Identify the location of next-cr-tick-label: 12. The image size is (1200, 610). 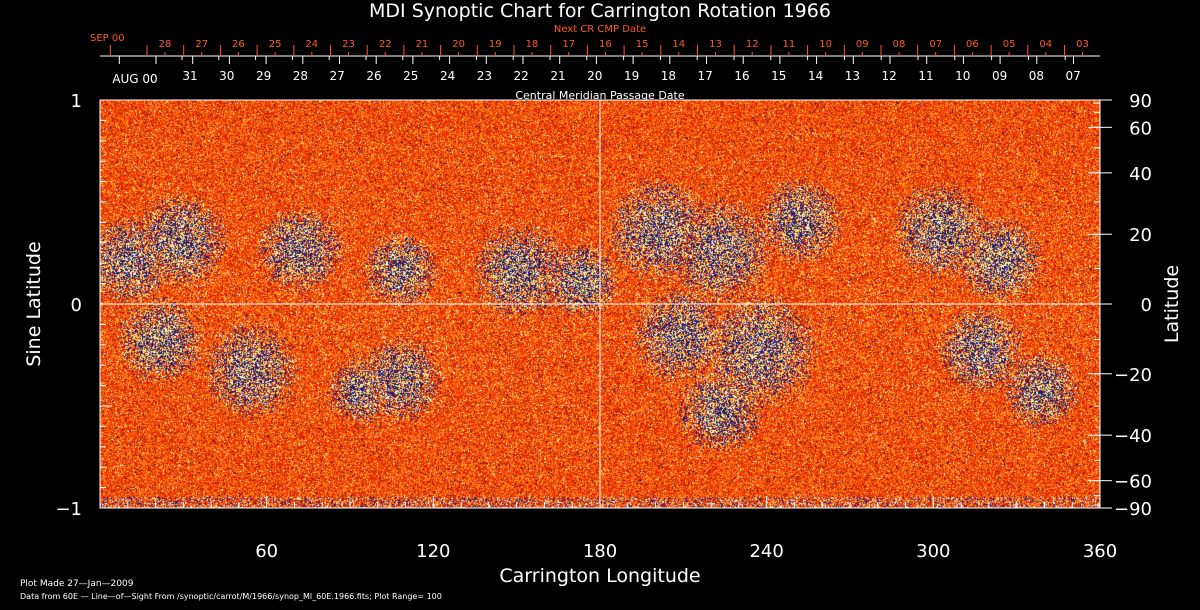
(752, 44).